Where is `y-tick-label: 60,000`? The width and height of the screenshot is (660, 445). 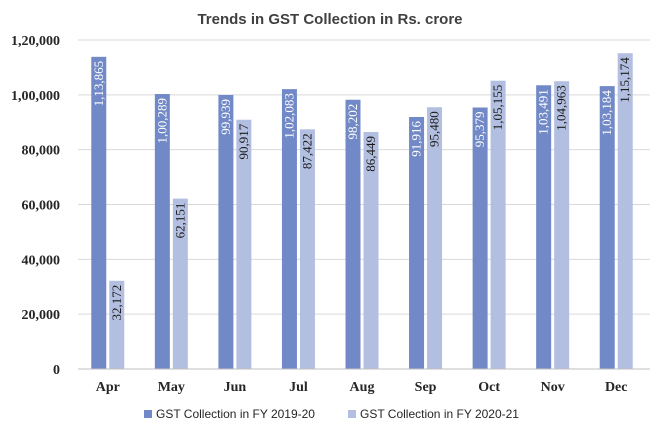 y-tick-label: 60,000 is located at coordinates (41, 206).